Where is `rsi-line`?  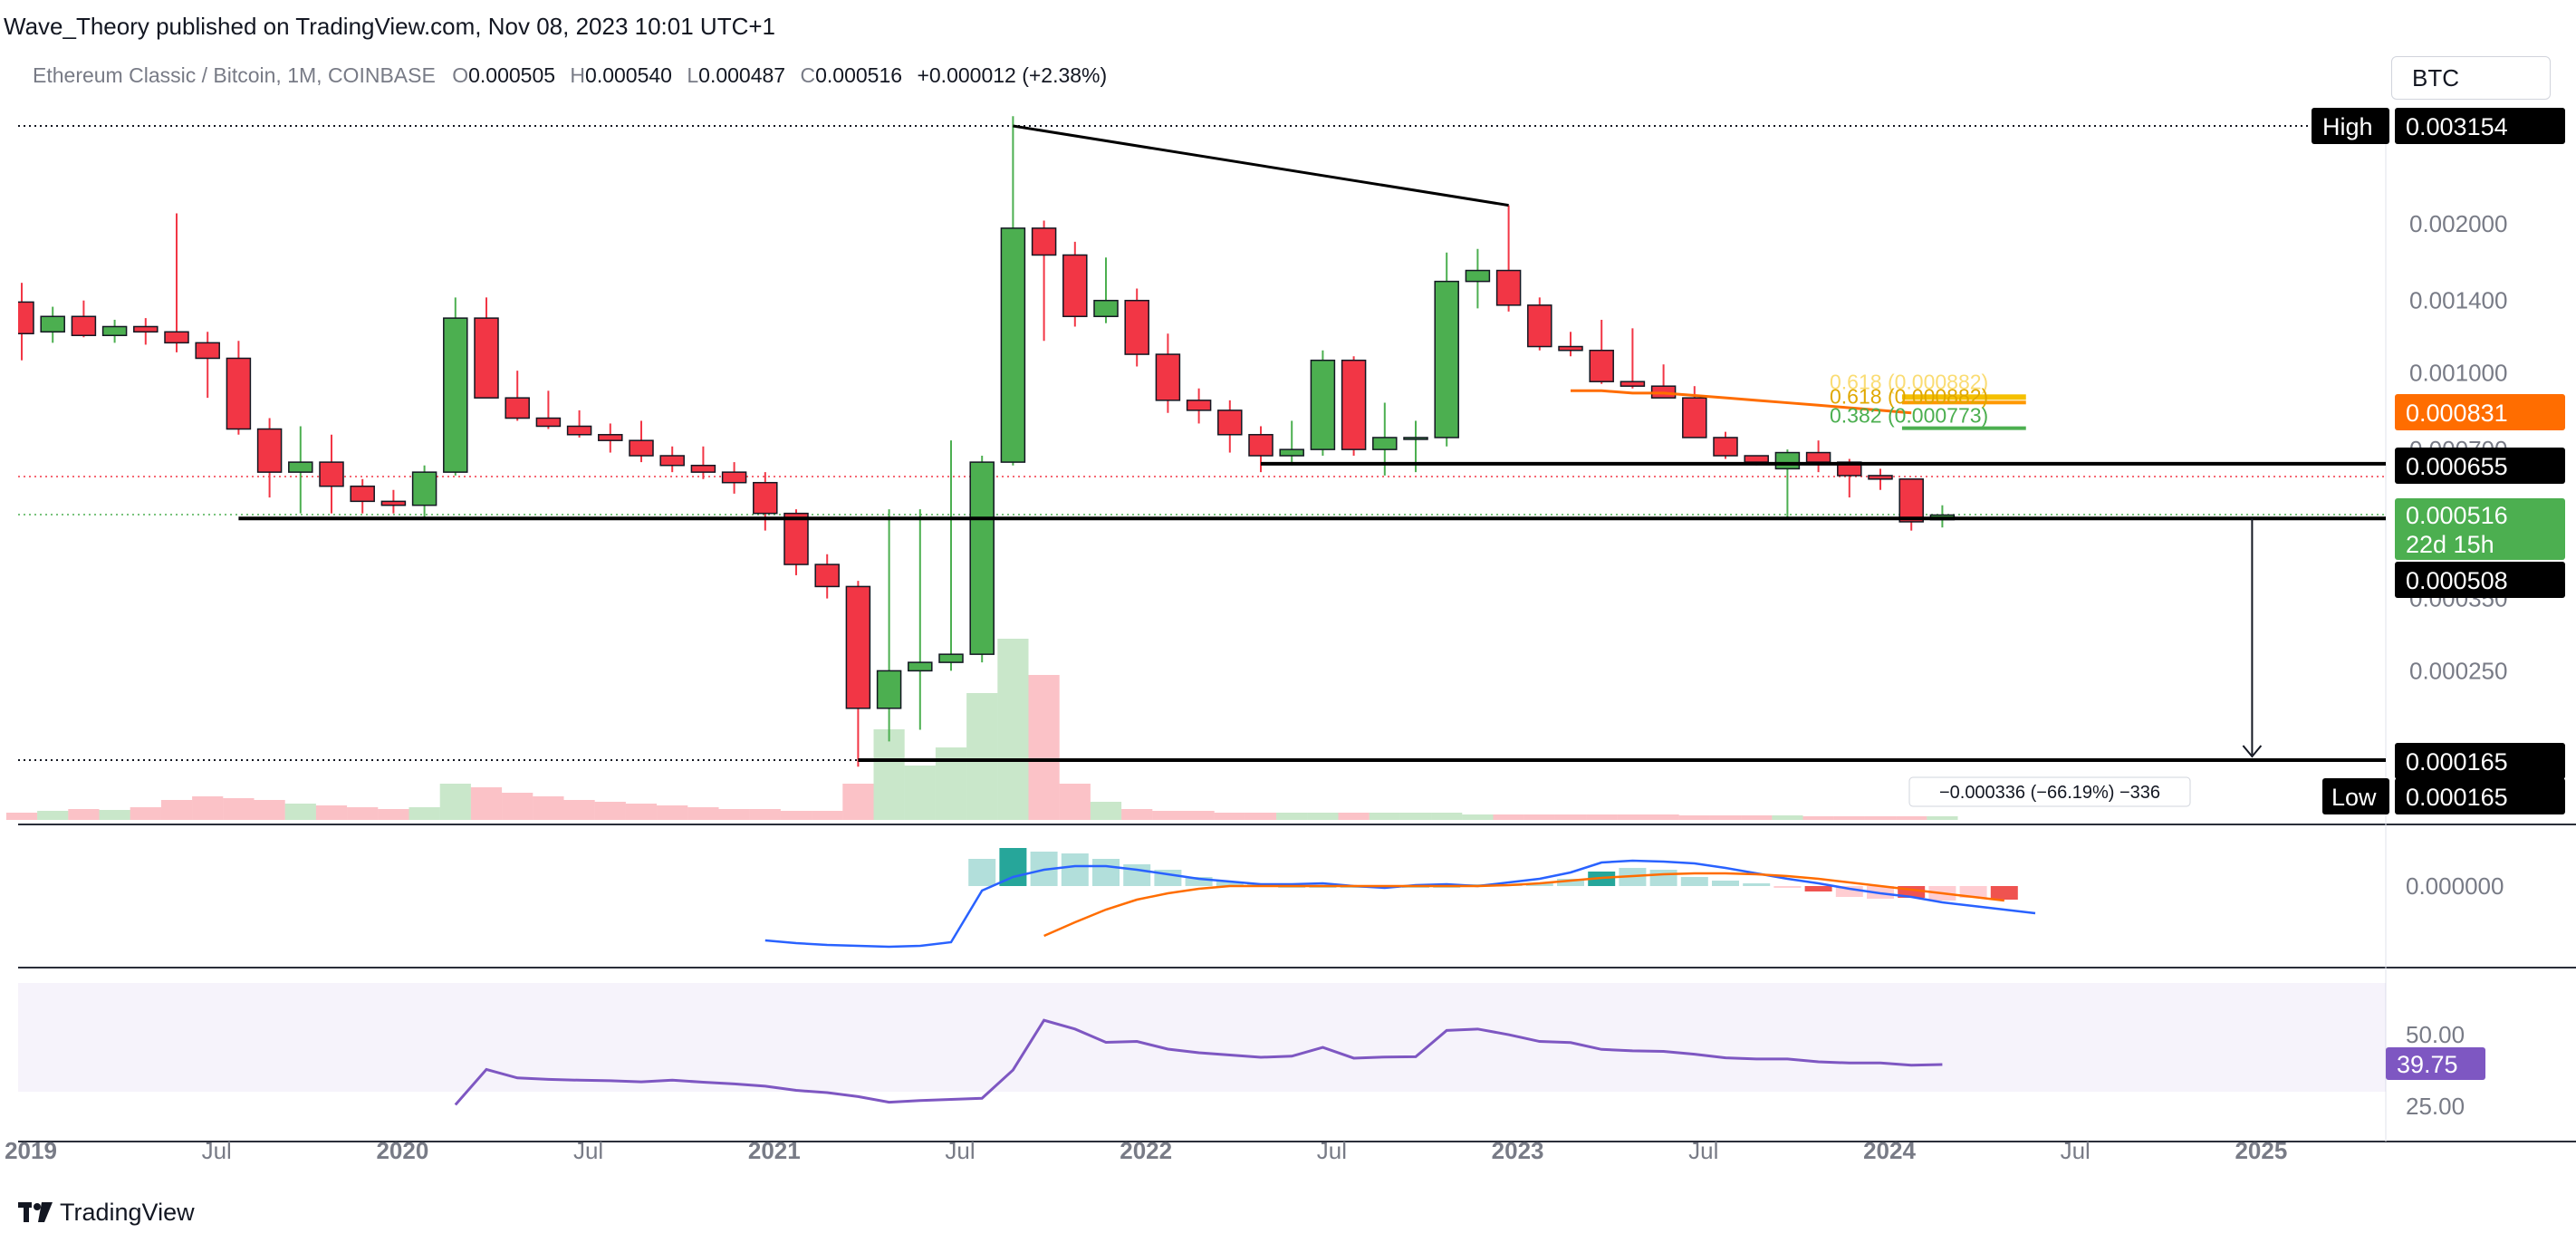 rsi-line is located at coordinates (1198, 1062).